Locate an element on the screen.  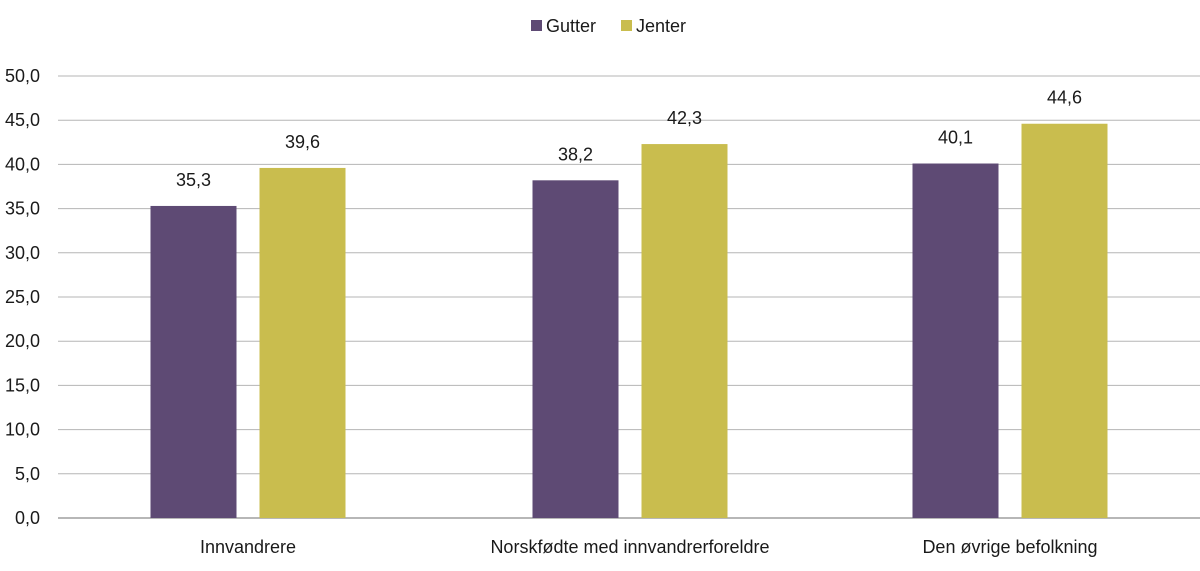
y-tick-label: 45,0 is located at coordinates (22, 120).